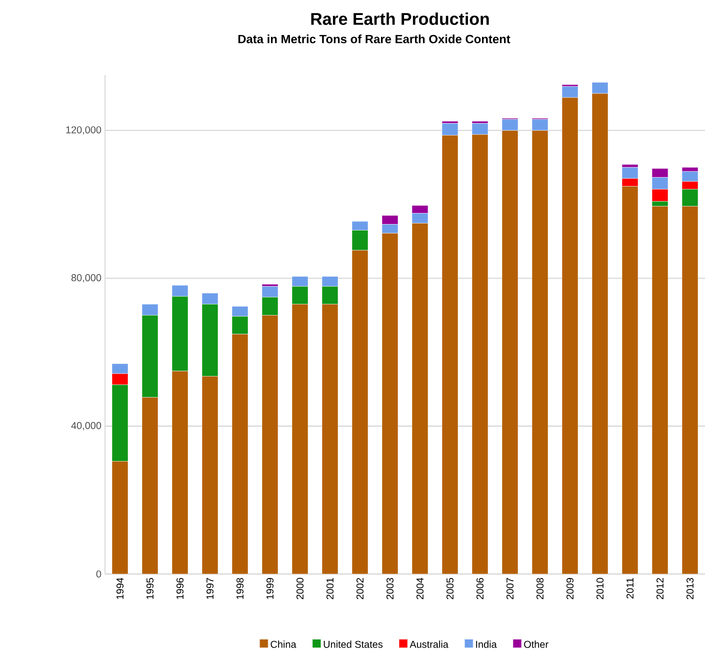  I want to click on x-tick-label: 1998, so click(240, 588).